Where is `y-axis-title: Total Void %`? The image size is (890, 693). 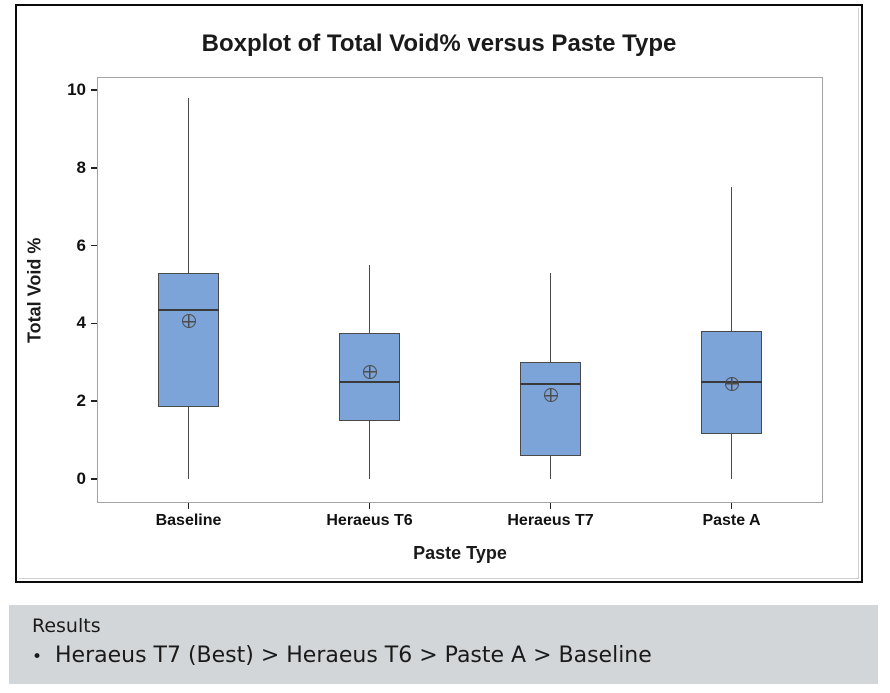
y-axis-title: Total Void % is located at coordinates (34, 290).